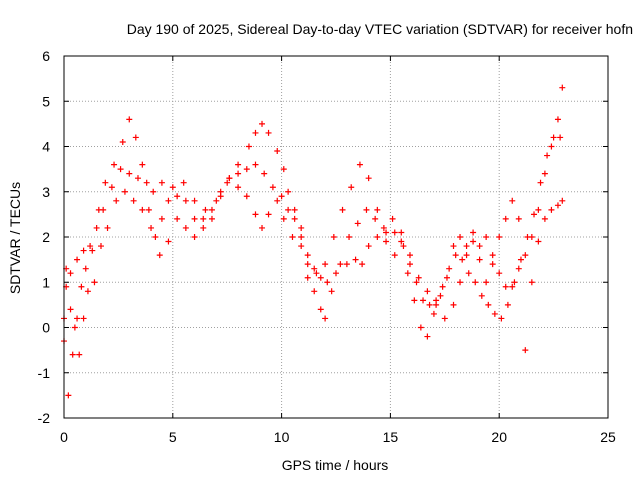 The image size is (640, 485). Describe the element at coordinates (173, 437) in the screenshot. I see `x-tick-label: 5` at that location.